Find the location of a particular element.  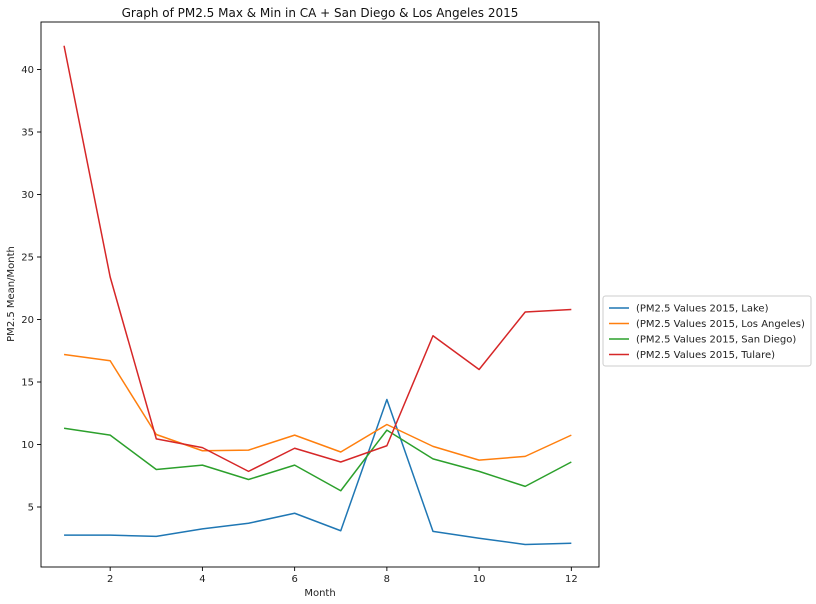

legend-item: (PM2.5 Values 2015, Lake) is located at coordinates (702, 309).